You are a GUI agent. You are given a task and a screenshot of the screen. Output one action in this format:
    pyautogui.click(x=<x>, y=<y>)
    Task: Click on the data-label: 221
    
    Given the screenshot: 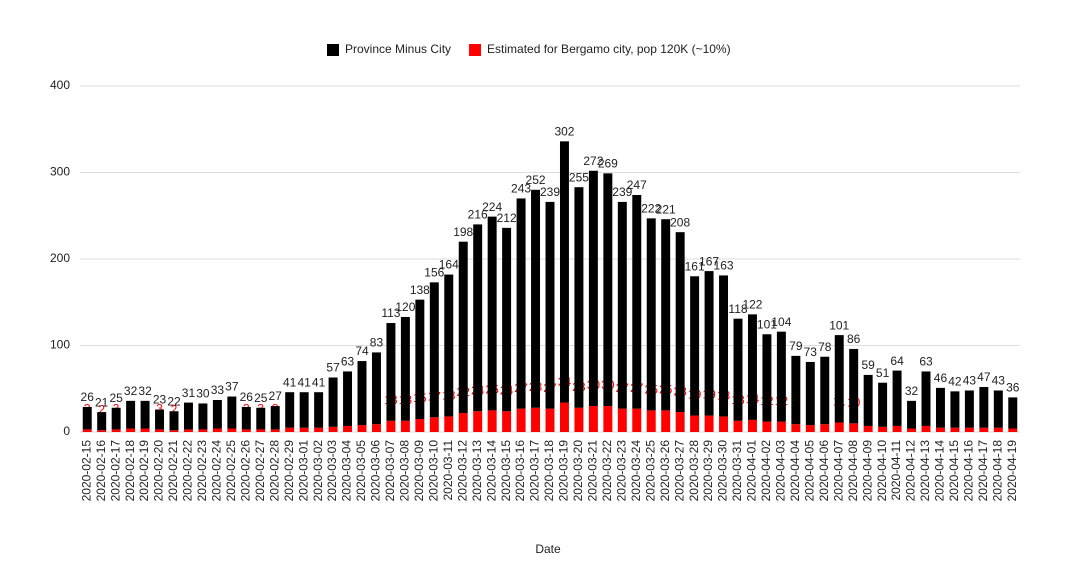 What is the action you would take?
    pyautogui.click(x=666, y=209)
    